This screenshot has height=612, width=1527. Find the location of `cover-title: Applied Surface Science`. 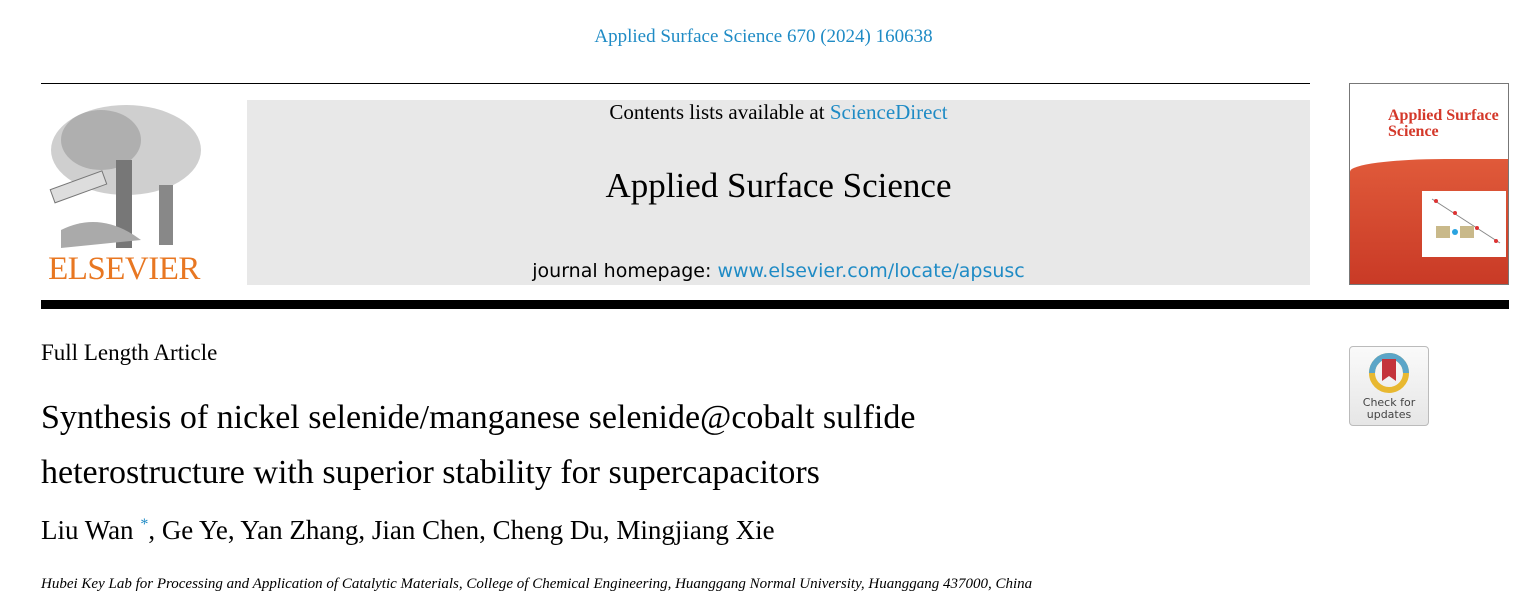

cover-title: Applied Surface Science is located at coordinates (1443, 123).